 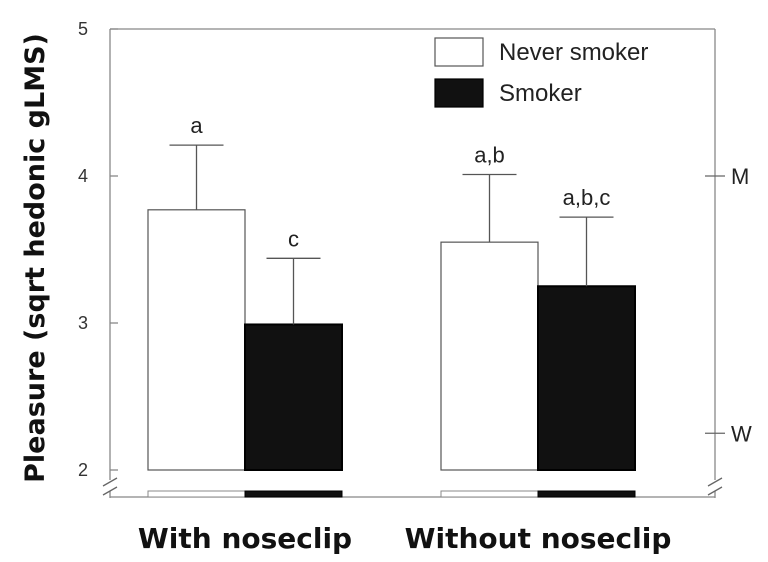 I want to click on y-tick-label: 4, so click(x=83, y=176).